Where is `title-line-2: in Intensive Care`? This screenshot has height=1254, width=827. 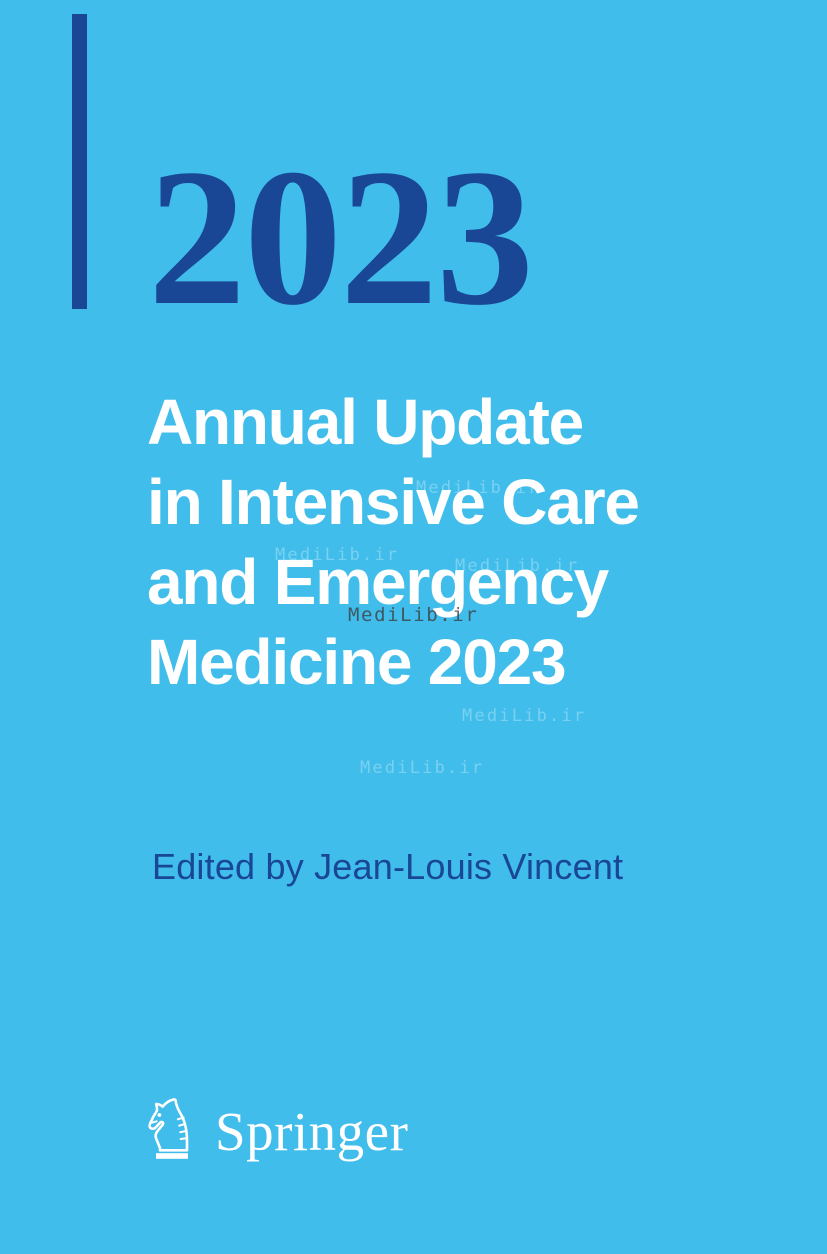
title-line-2: in Intensive Care is located at coordinates (393, 502).